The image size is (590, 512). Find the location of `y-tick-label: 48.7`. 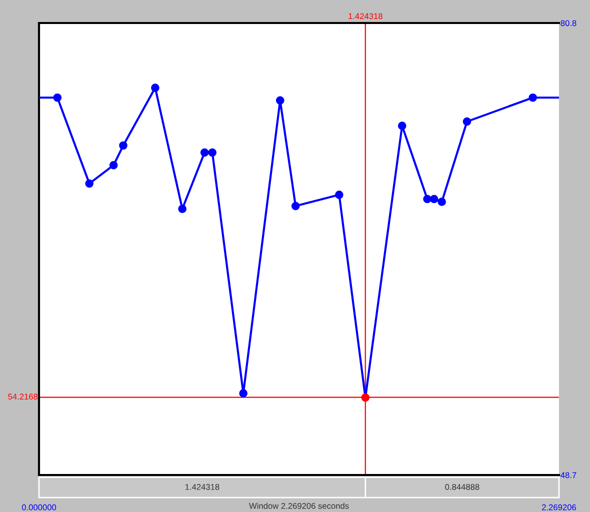

y-tick-label: 48.7 is located at coordinates (568, 475).